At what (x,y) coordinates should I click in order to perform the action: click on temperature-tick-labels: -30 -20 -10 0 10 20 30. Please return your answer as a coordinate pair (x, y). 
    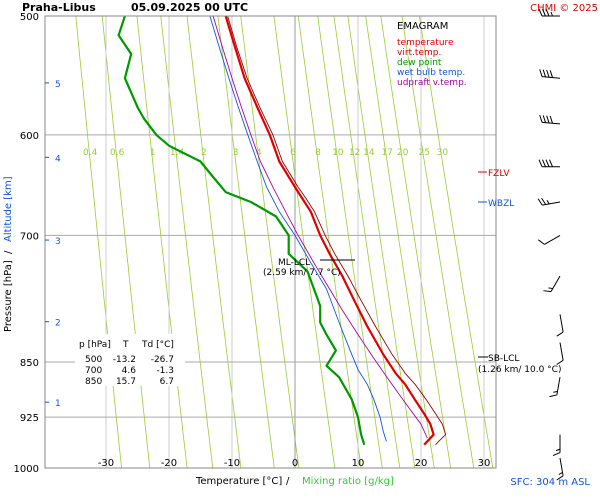
    Looking at the image, I should click on (294, 463).